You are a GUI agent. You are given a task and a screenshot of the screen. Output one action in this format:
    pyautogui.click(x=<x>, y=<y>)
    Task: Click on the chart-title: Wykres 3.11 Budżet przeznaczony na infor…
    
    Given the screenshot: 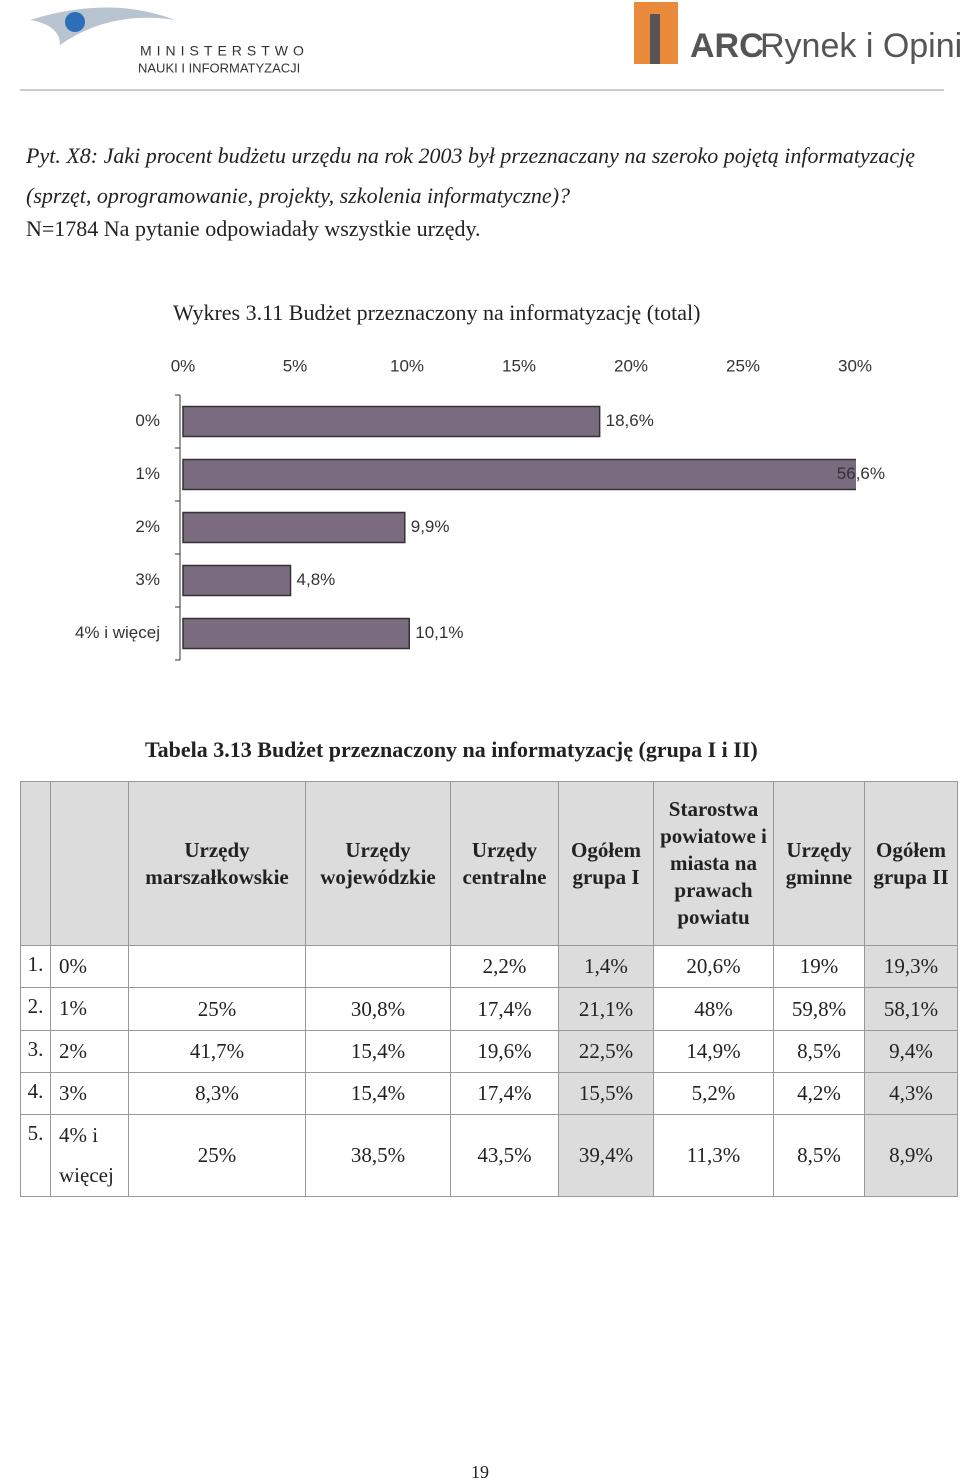 What is the action you would take?
    pyautogui.click(x=437, y=312)
    